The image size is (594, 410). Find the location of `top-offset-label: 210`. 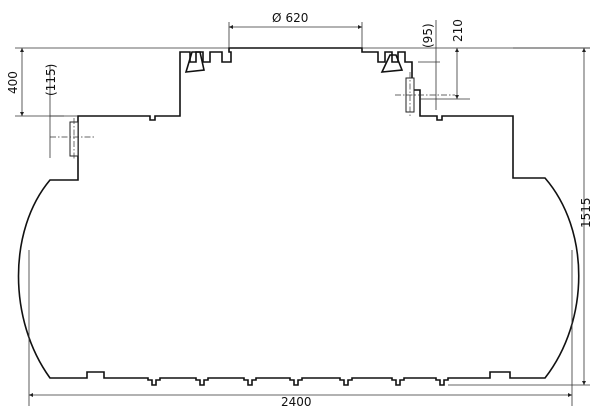

top-offset-label: 210 is located at coordinates (458, 30).